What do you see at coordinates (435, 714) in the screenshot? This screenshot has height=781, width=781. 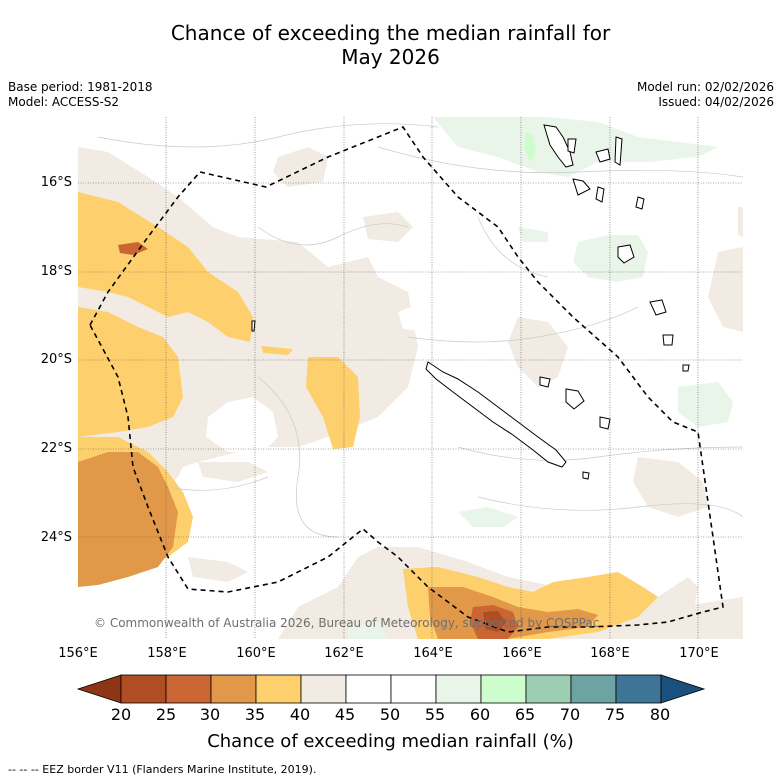 I see `cb-tick-55: 55` at bounding box center [435, 714].